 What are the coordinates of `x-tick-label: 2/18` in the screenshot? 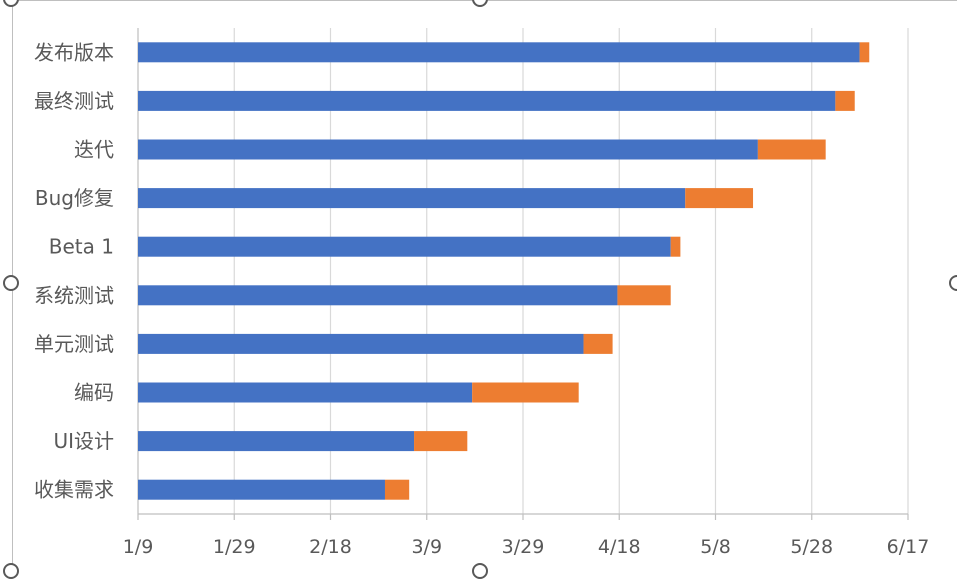 It's located at (330, 547).